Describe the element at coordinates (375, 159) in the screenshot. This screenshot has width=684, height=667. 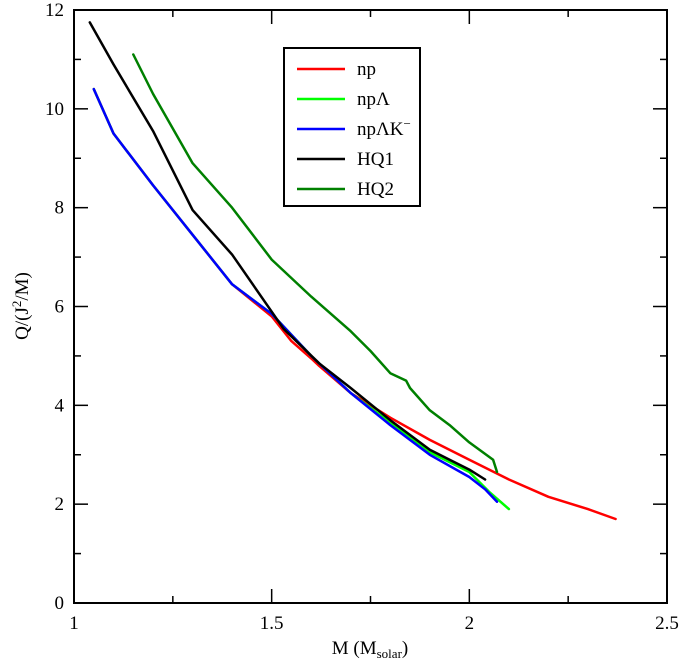
I see `legend-label: HQ1` at that location.